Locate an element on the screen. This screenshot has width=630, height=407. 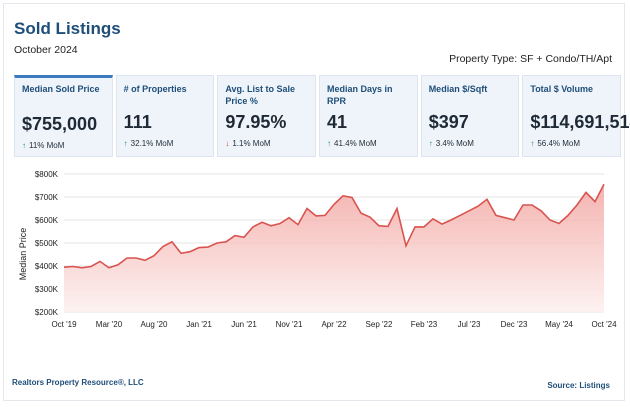
y-tick-label: $500K is located at coordinates (47, 243).